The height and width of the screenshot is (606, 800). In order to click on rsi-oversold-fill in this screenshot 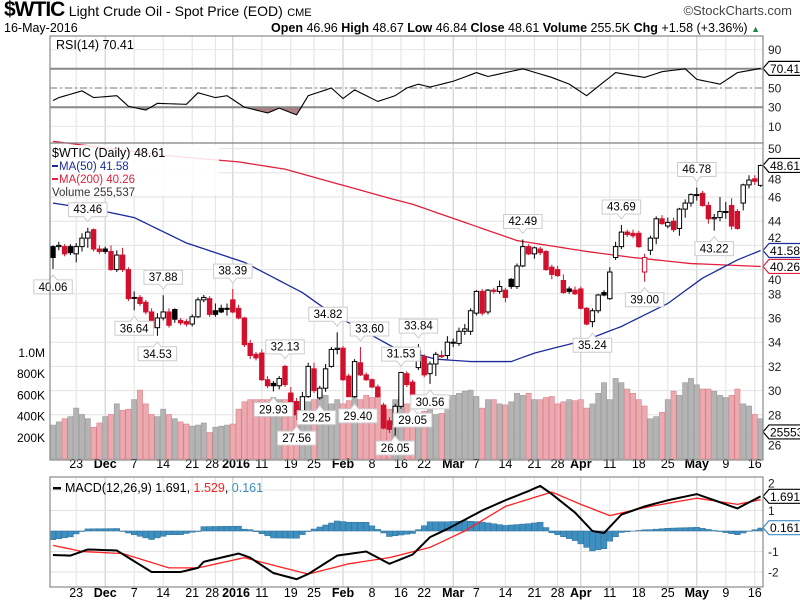, I will do `click(407, 111)`.